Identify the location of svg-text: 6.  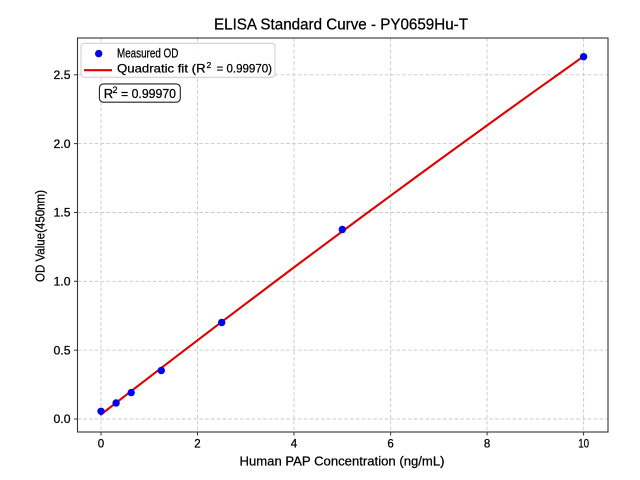
(390, 444).